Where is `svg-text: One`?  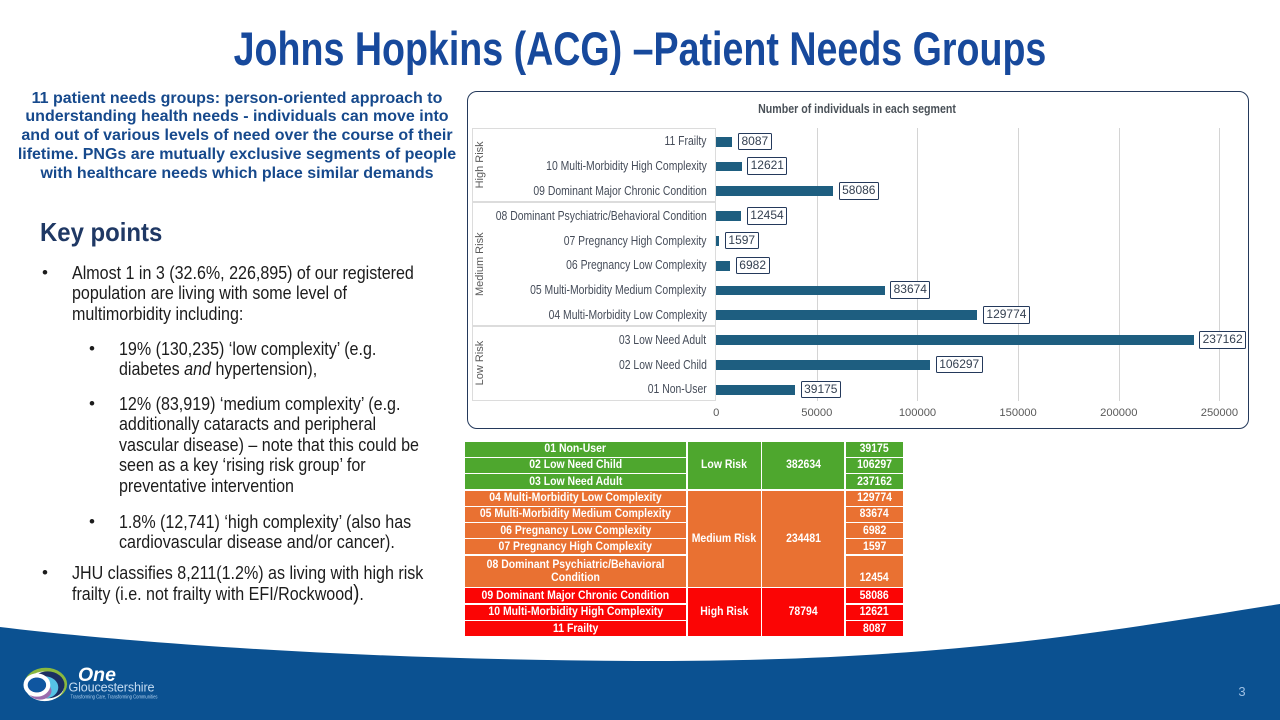
svg-text: One is located at coordinates (97, 675).